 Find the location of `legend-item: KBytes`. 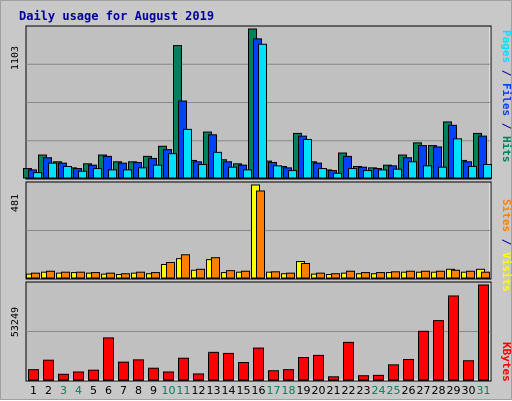

legend-item: KBytes is located at coordinates (506, 362).